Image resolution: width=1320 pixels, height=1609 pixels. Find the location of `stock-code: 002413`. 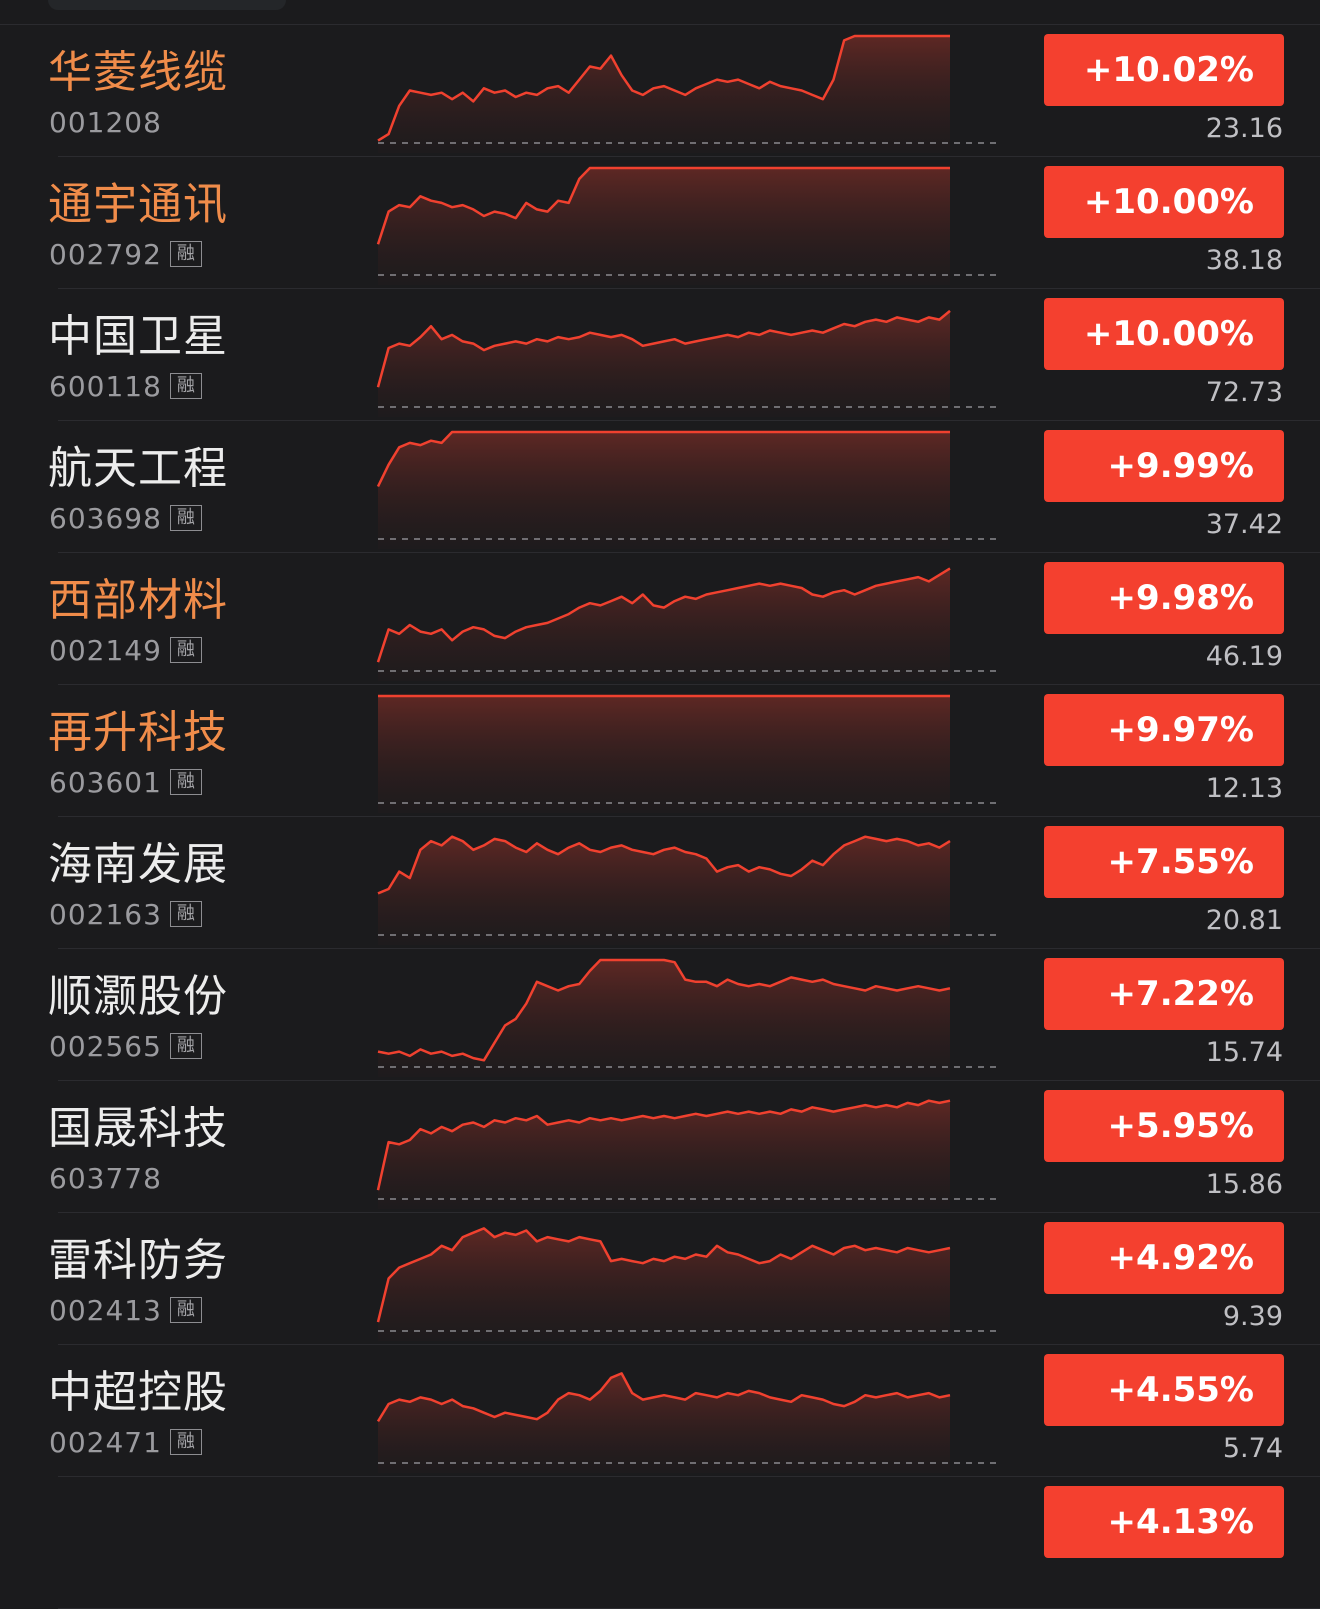

stock-code: 002413 is located at coordinates (105, 1310).